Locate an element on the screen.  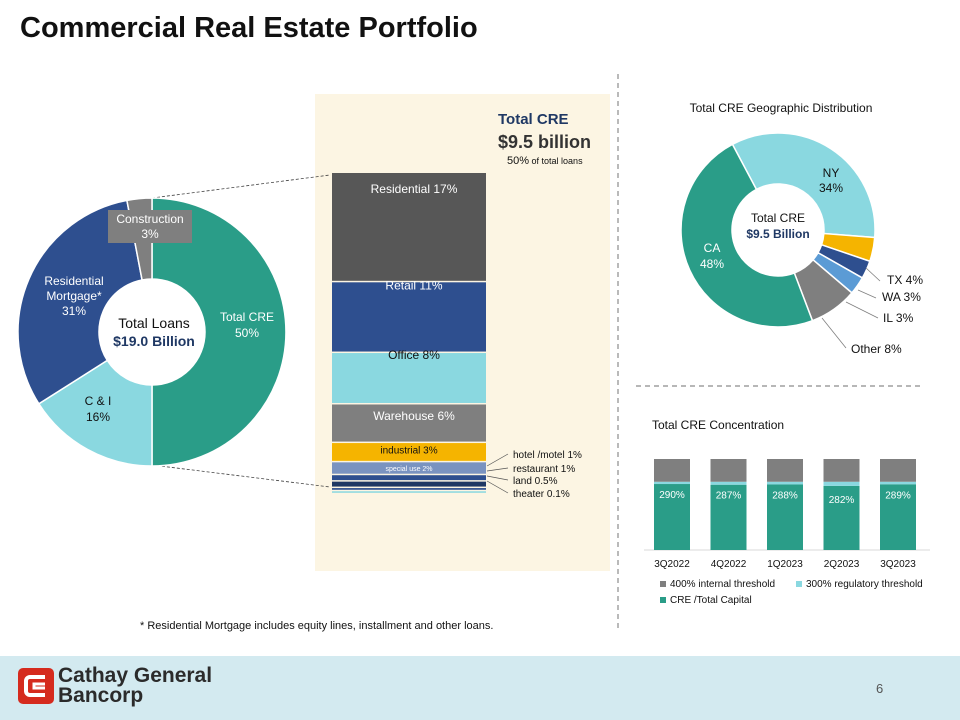
cre-label-industrial: industrial 3% is located at coordinates (408, 451).